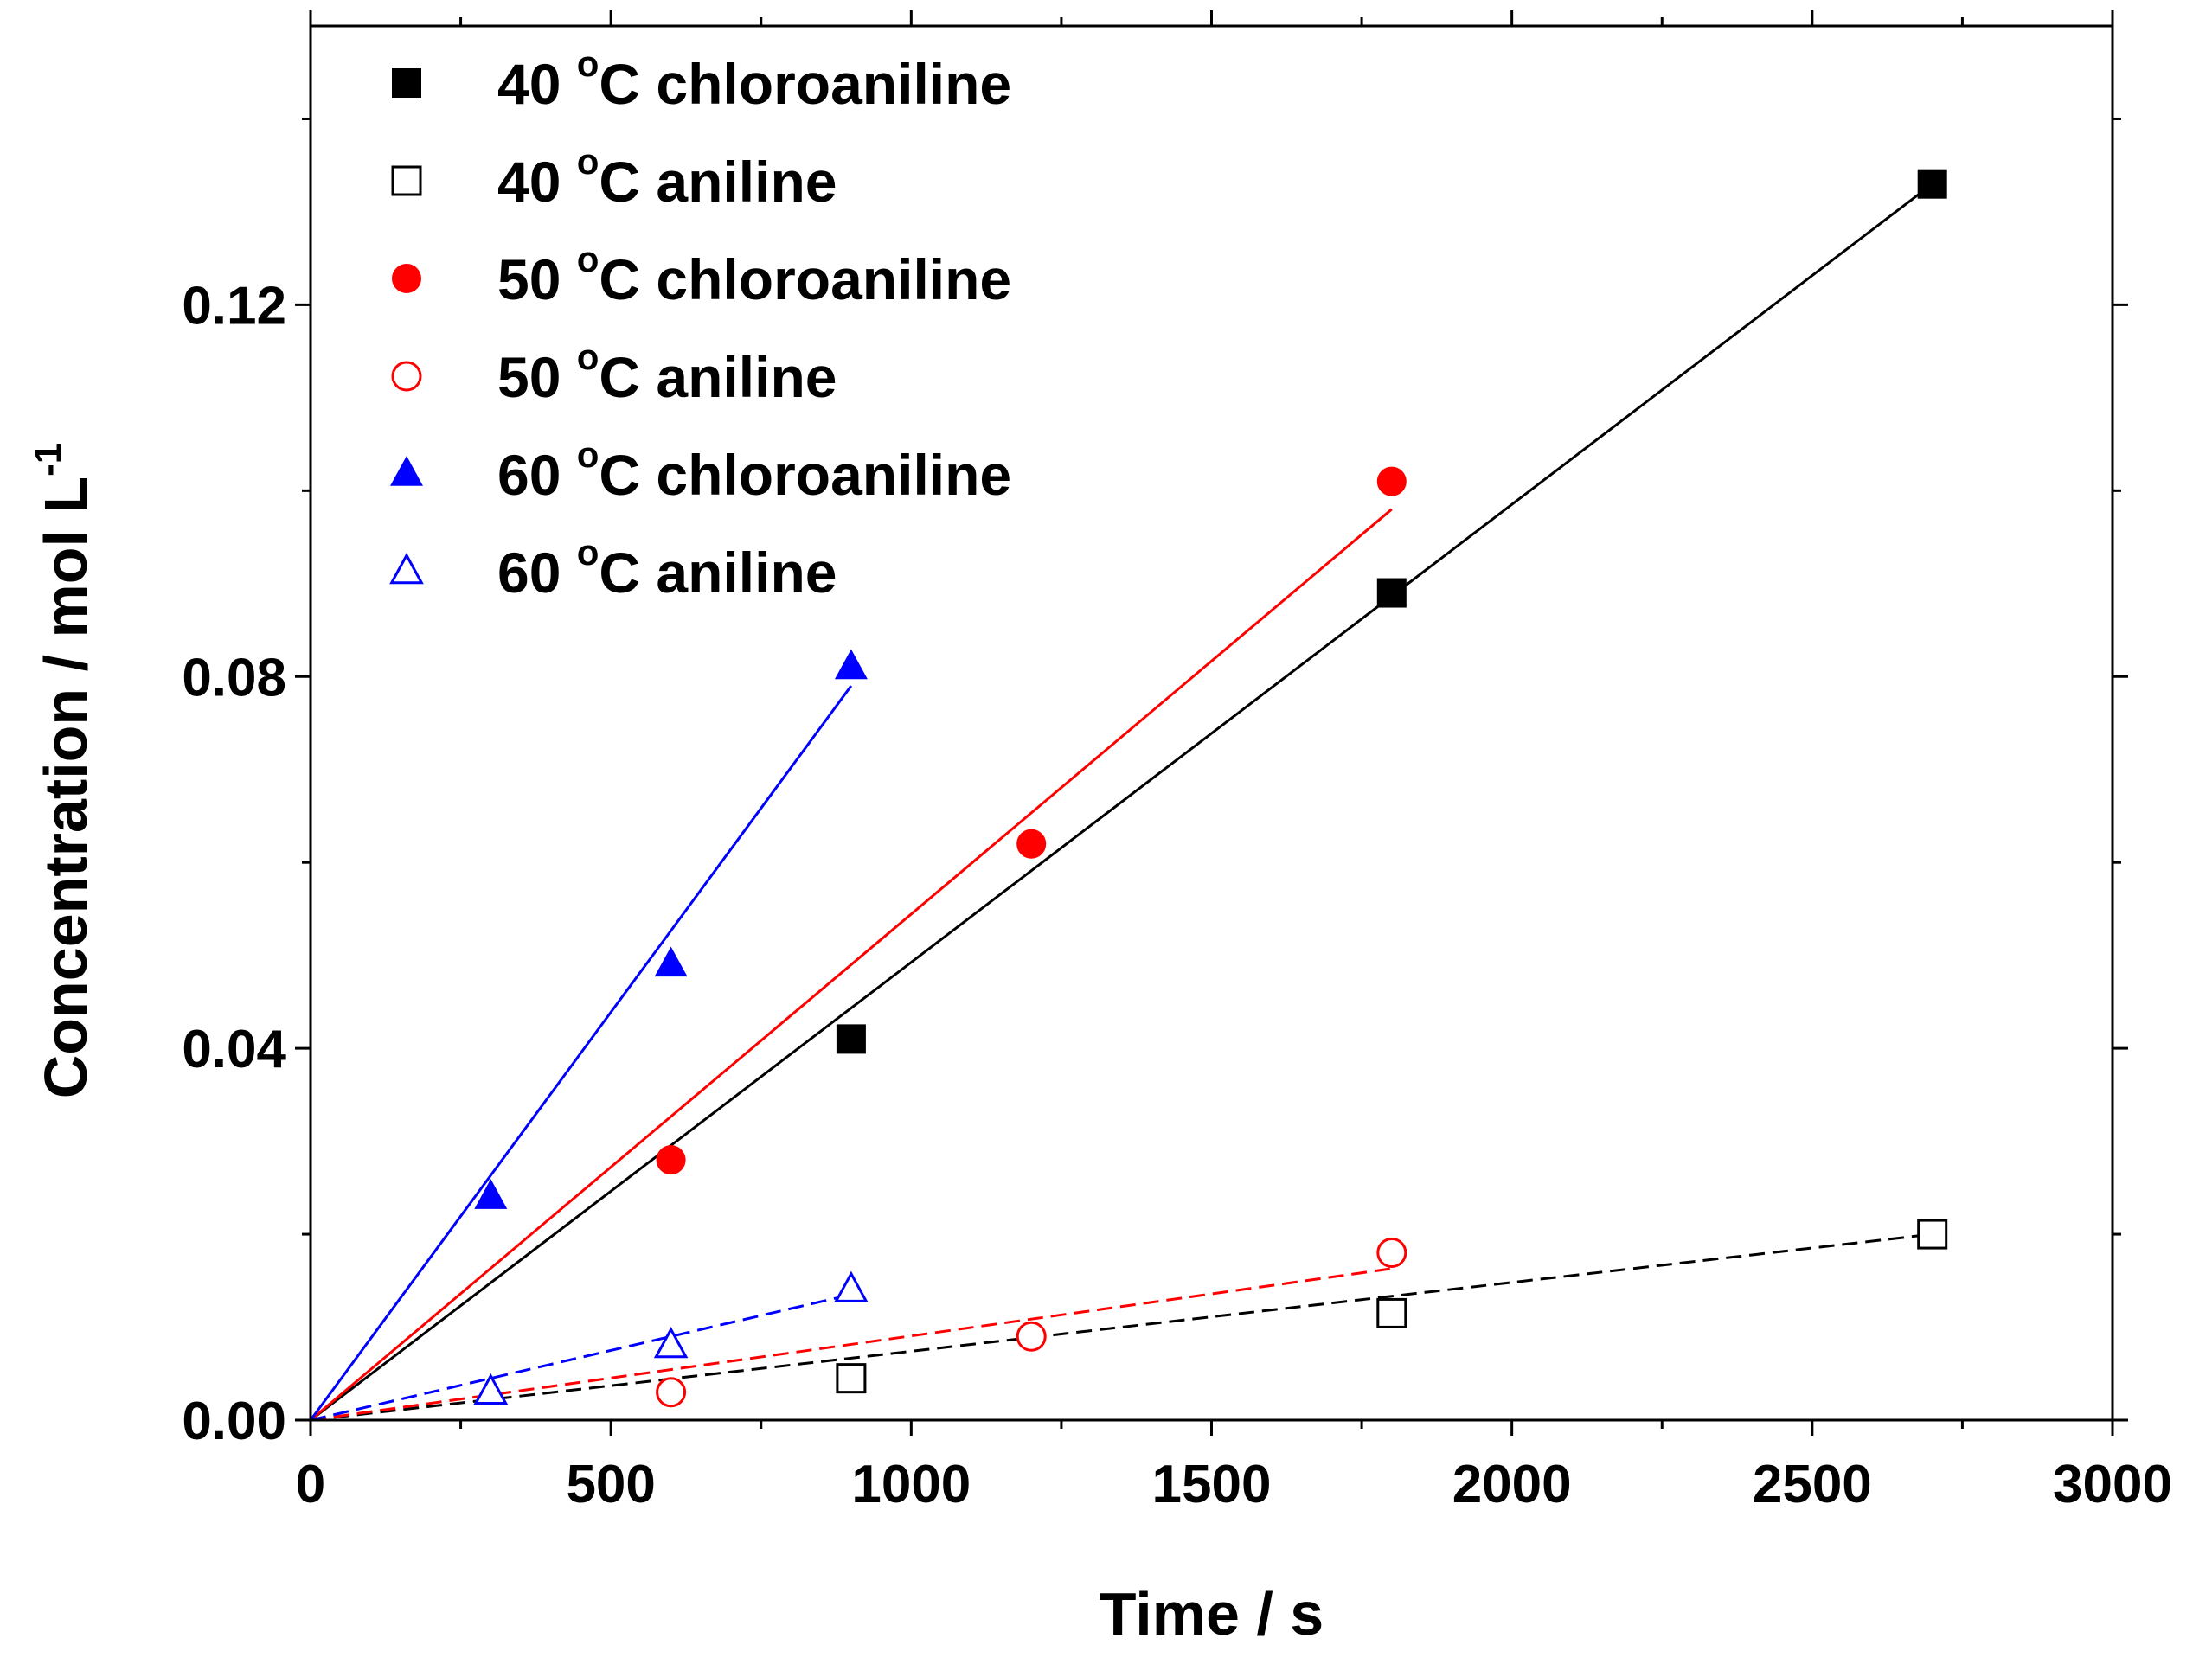  I want to click on y-tick-labels: 0.00 0.04 0.08 0.12, so click(234, 863).